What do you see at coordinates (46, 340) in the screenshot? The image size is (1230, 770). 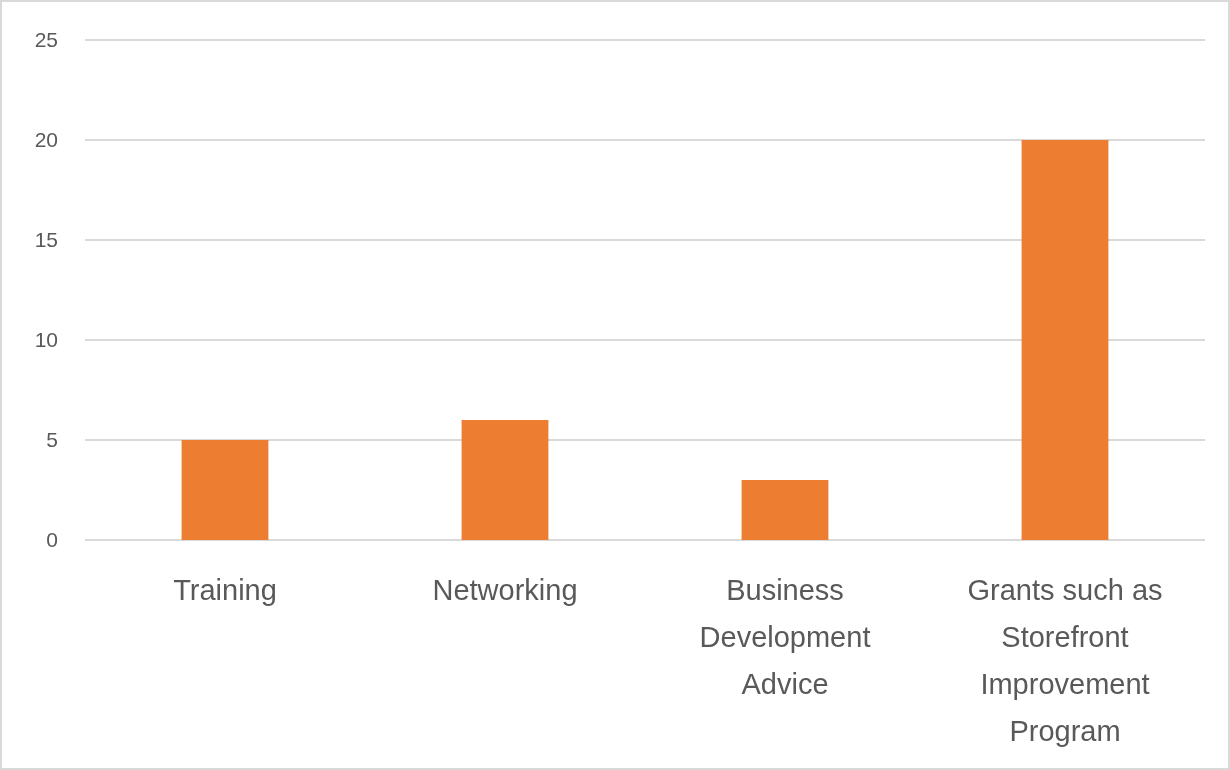 I see `y-tick-label: 10` at bounding box center [46, 340].